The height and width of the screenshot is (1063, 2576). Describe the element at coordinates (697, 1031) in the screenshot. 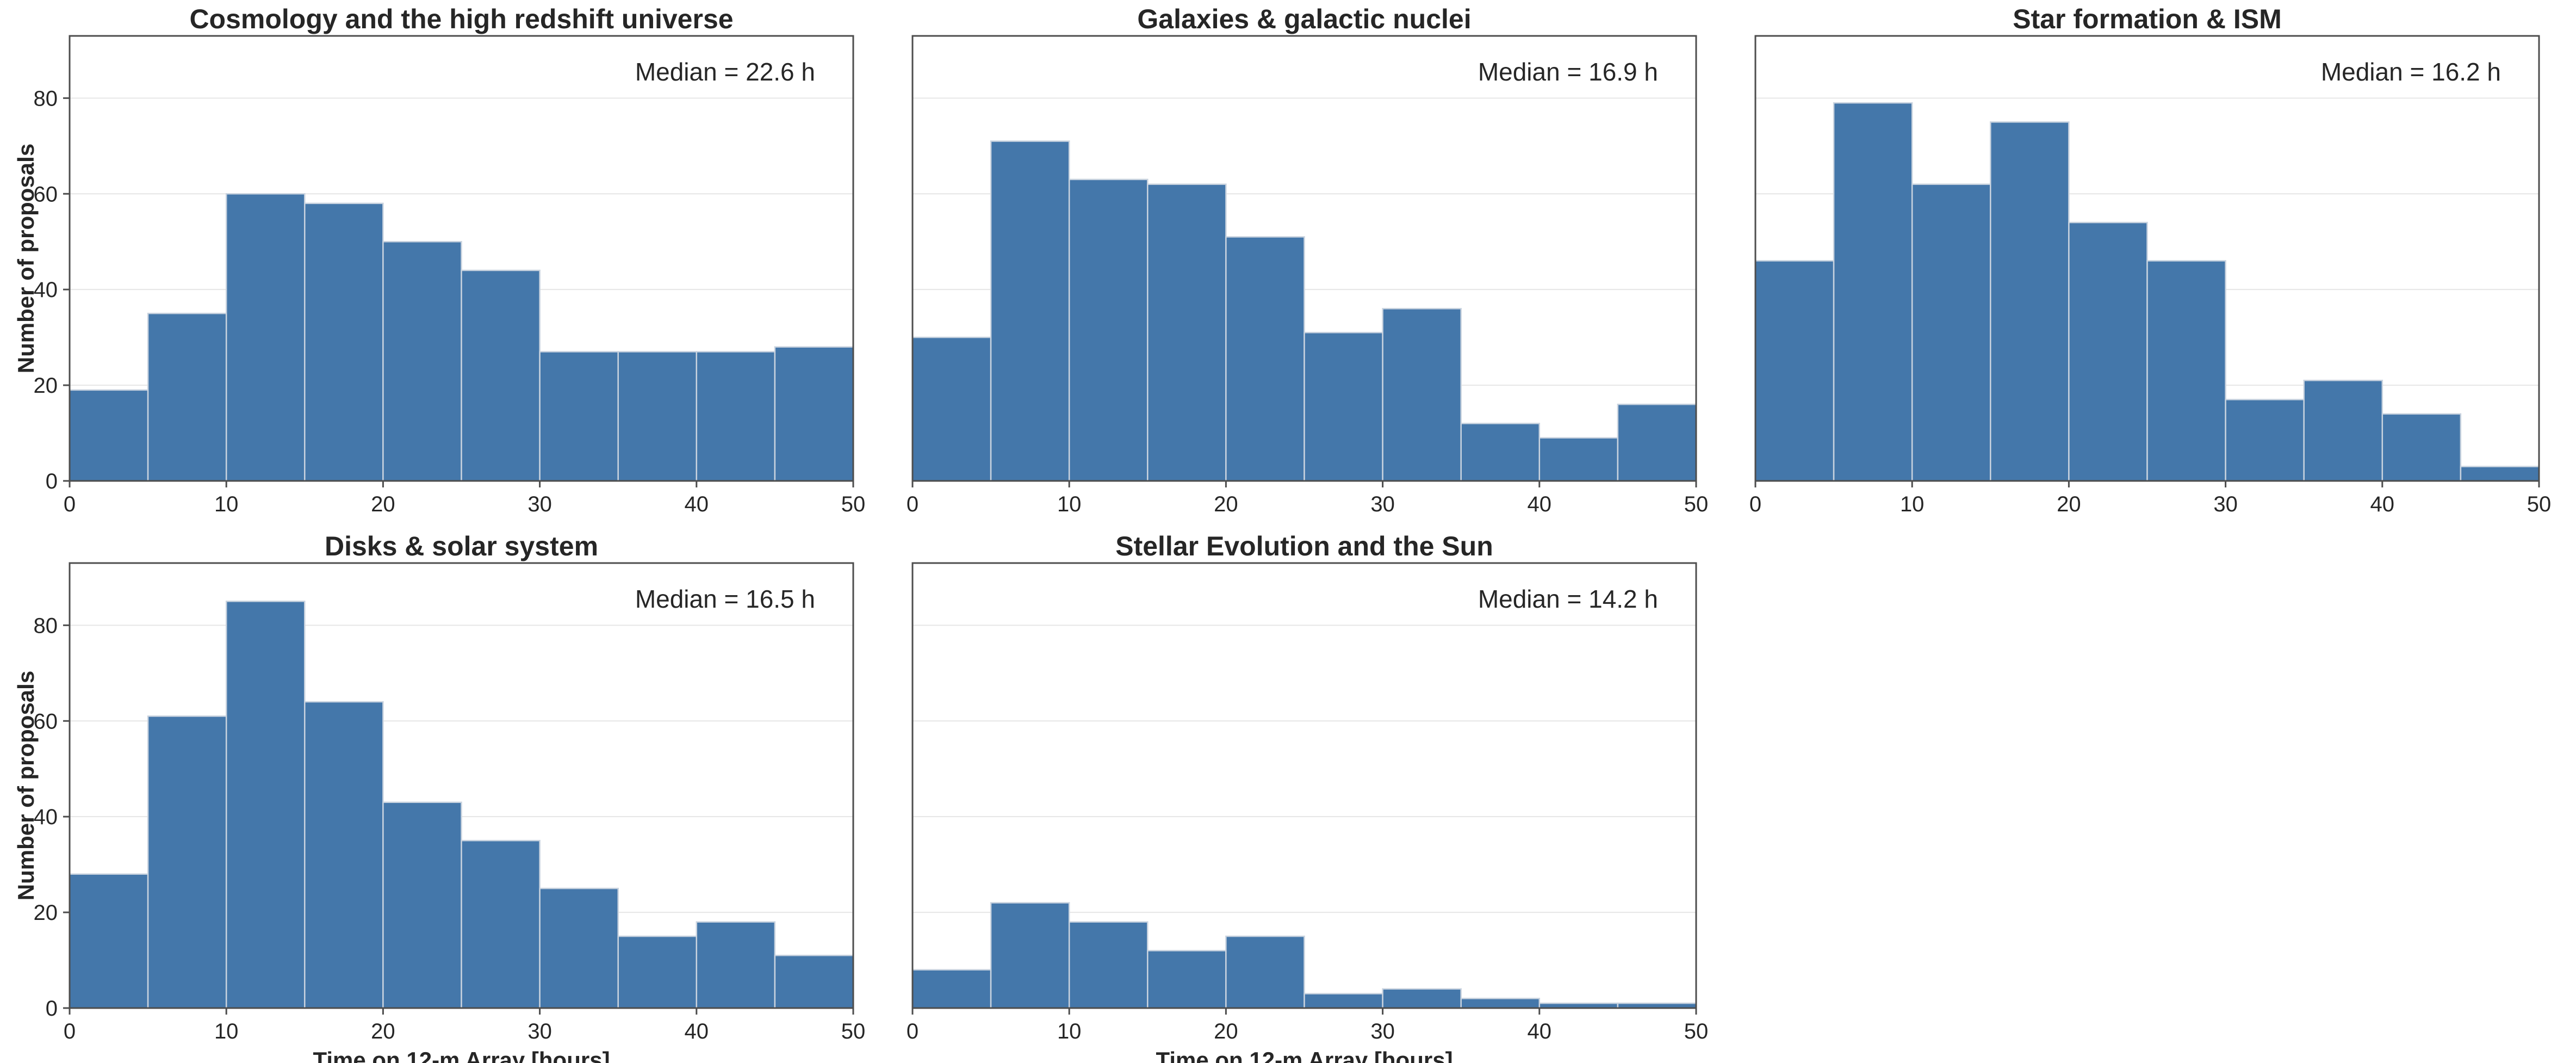

I see `panel-4-xtick-label: 40` at that location.